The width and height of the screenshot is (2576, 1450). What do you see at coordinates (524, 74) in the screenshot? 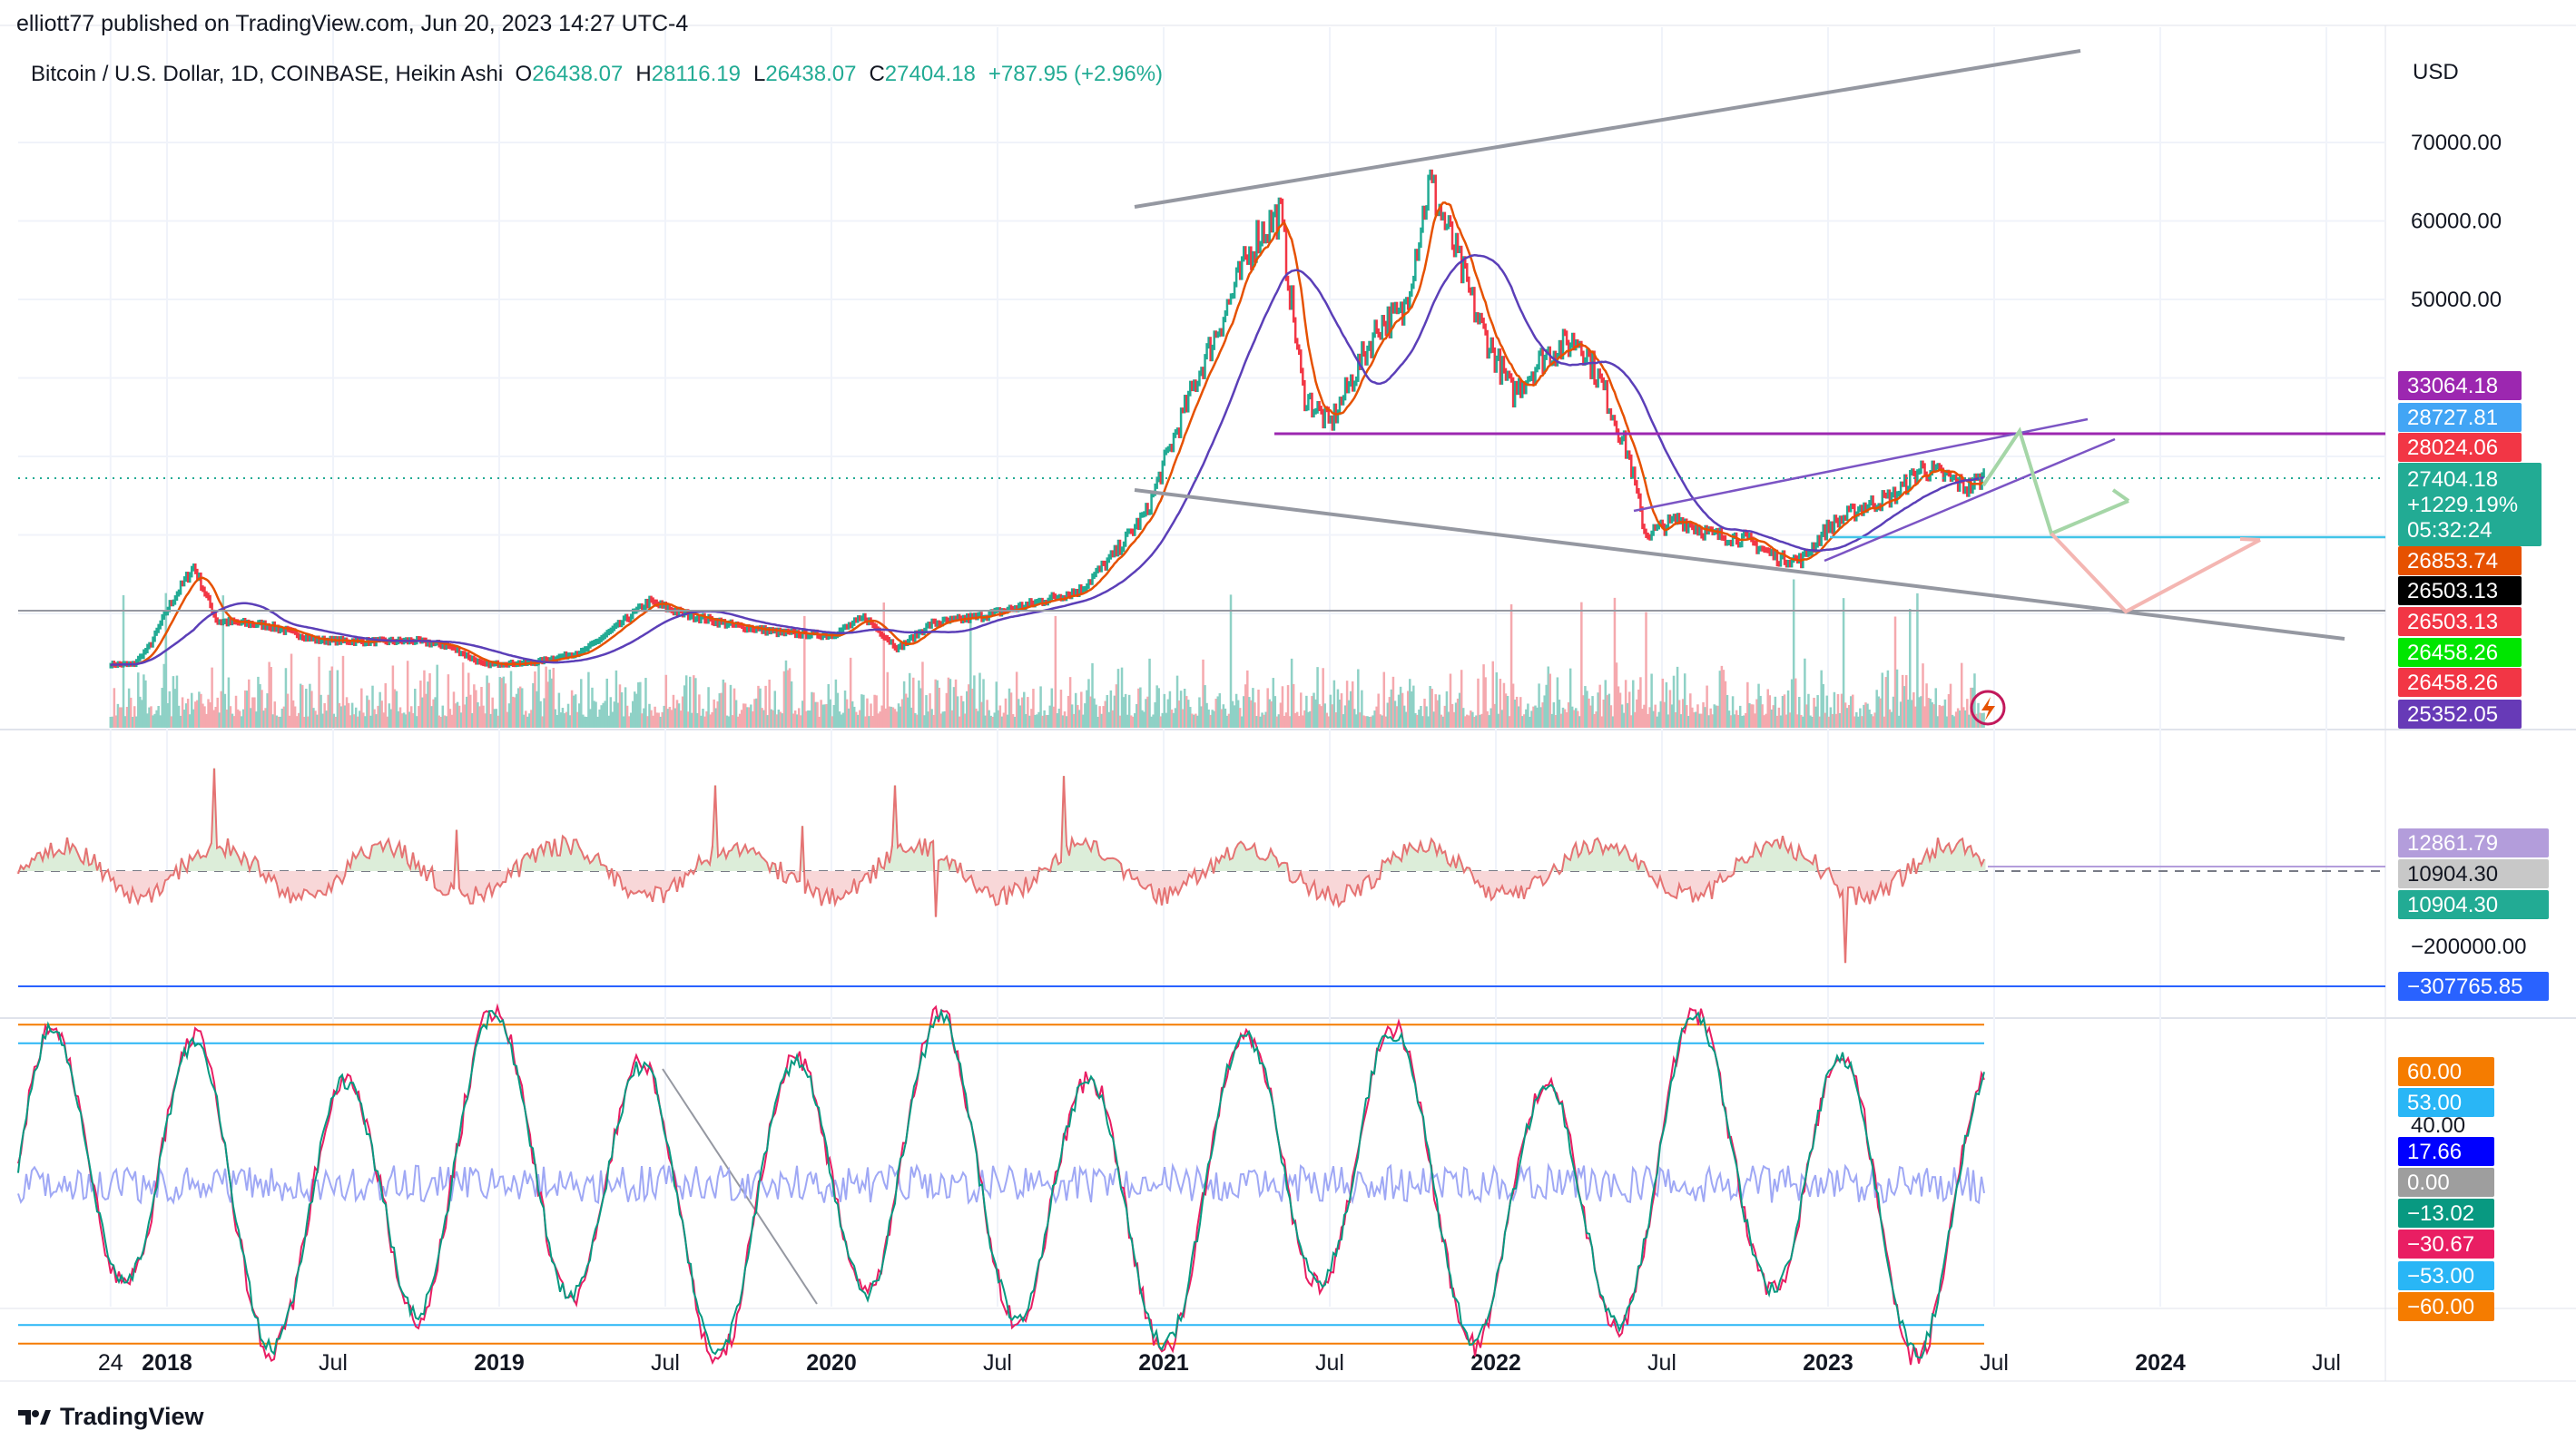
I see `open-label: O` at bounding box center [524, 74].